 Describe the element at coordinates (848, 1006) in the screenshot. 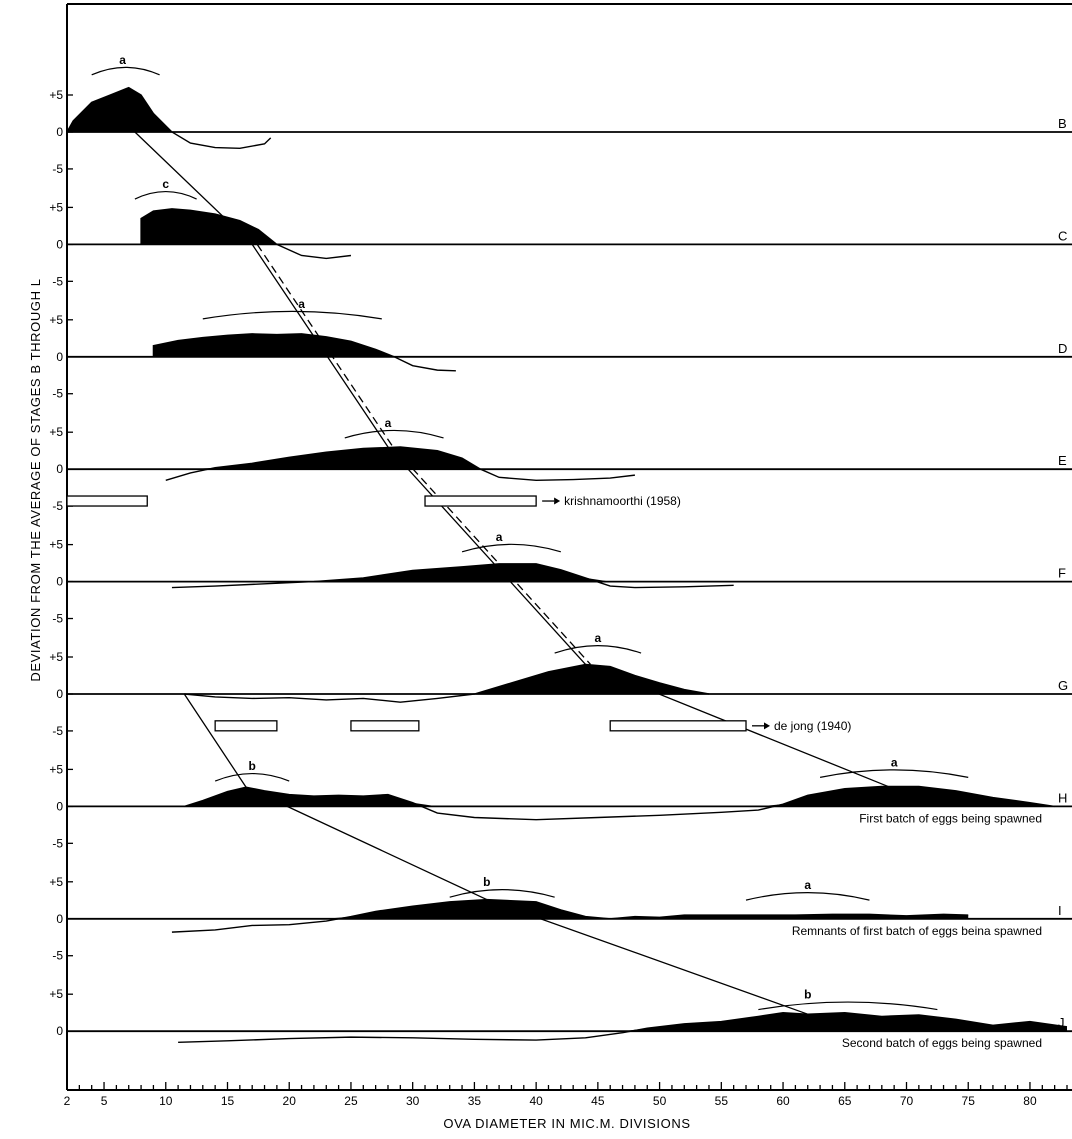

I see `peak-arc-J` at that location.